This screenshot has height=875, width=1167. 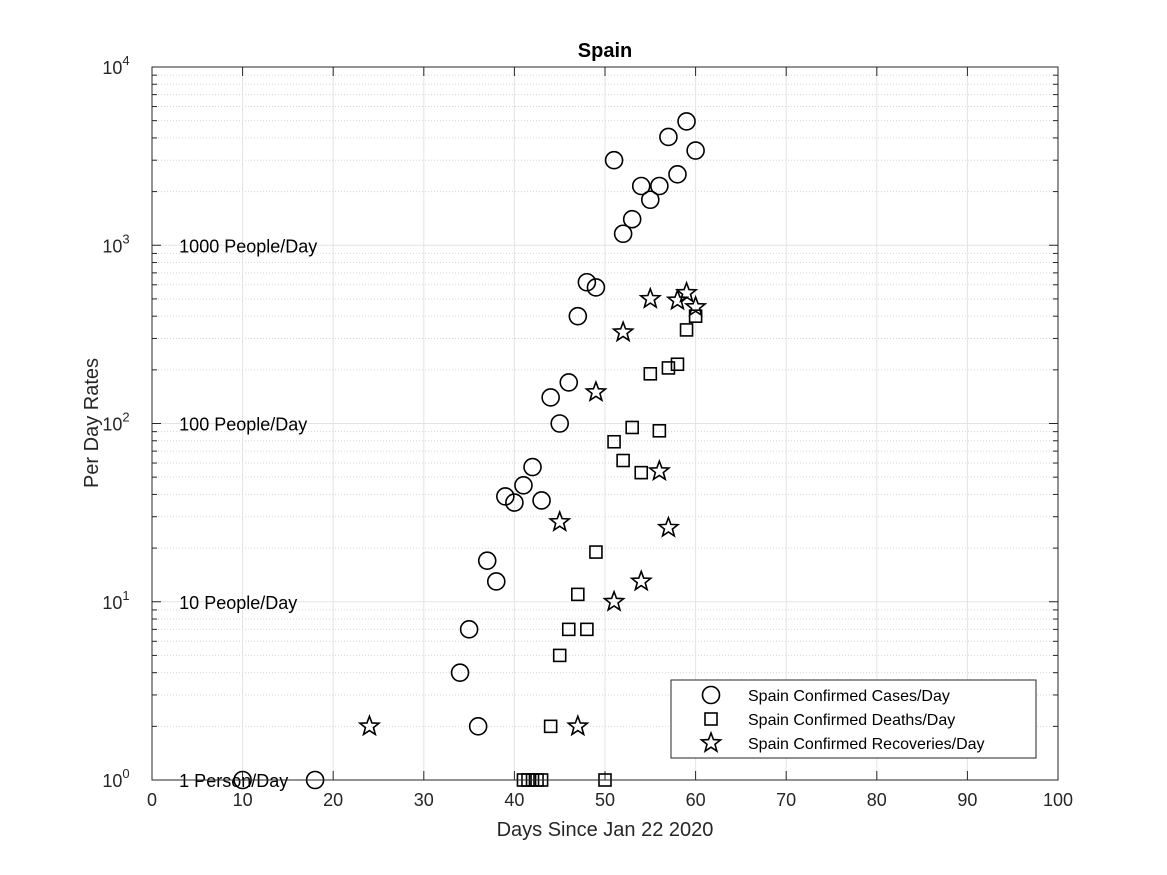 What do you see at coordinates (711, 741) in the screenshot?
I see `legend-marker-star` at bounding box center [711, 741].